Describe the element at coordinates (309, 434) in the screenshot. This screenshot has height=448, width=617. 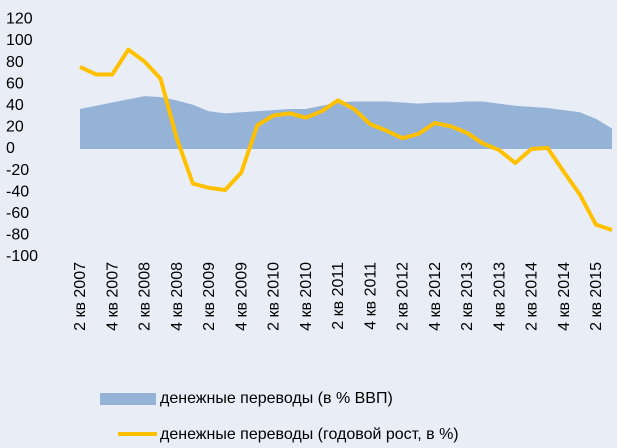
I see `legend-label: денежные переводы (годовой рост, в %)` at that location.